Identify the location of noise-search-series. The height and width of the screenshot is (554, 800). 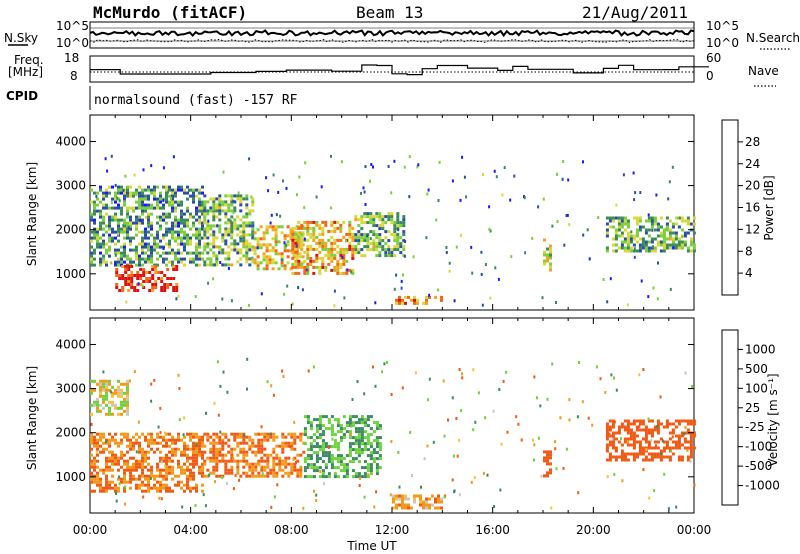
(392, 41).